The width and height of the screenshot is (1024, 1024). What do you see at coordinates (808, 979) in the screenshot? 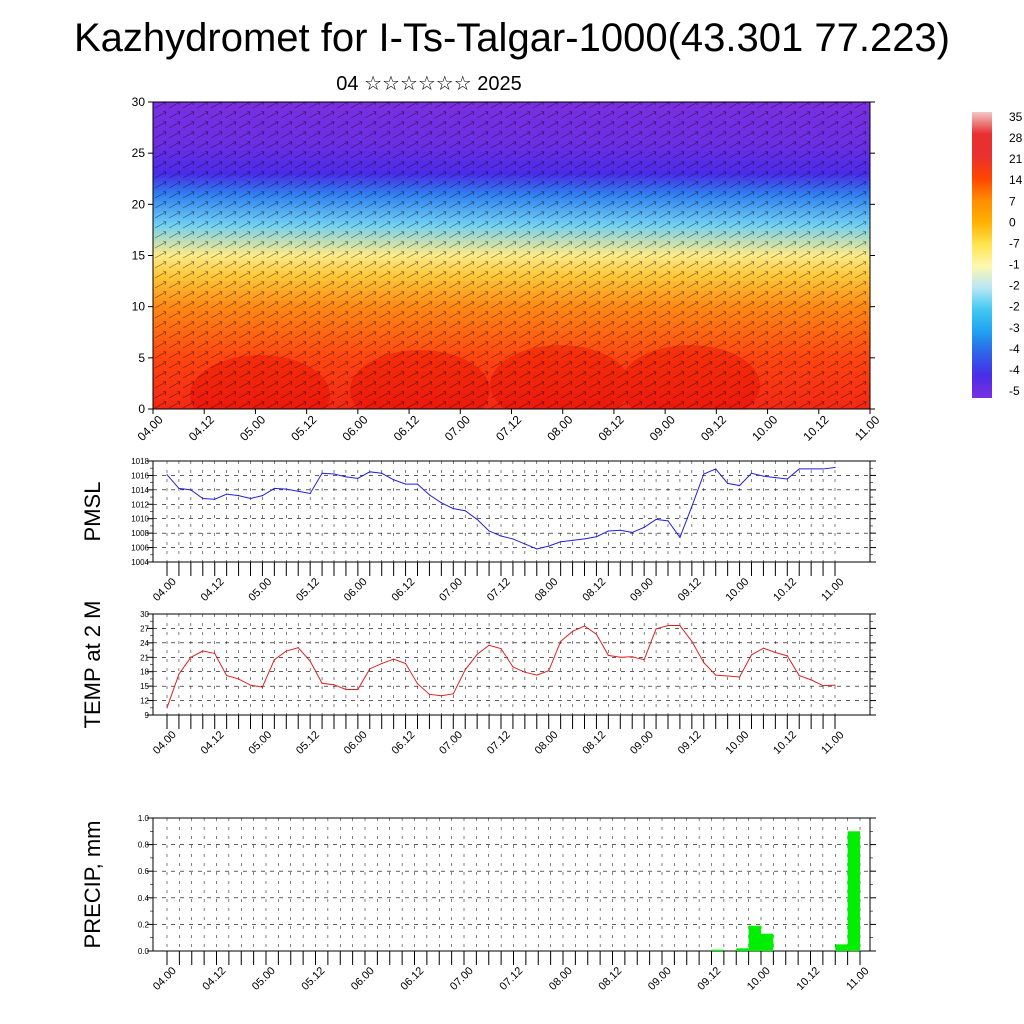
I see `x-tick-label: 10.12` at bounding box center [808, 979].